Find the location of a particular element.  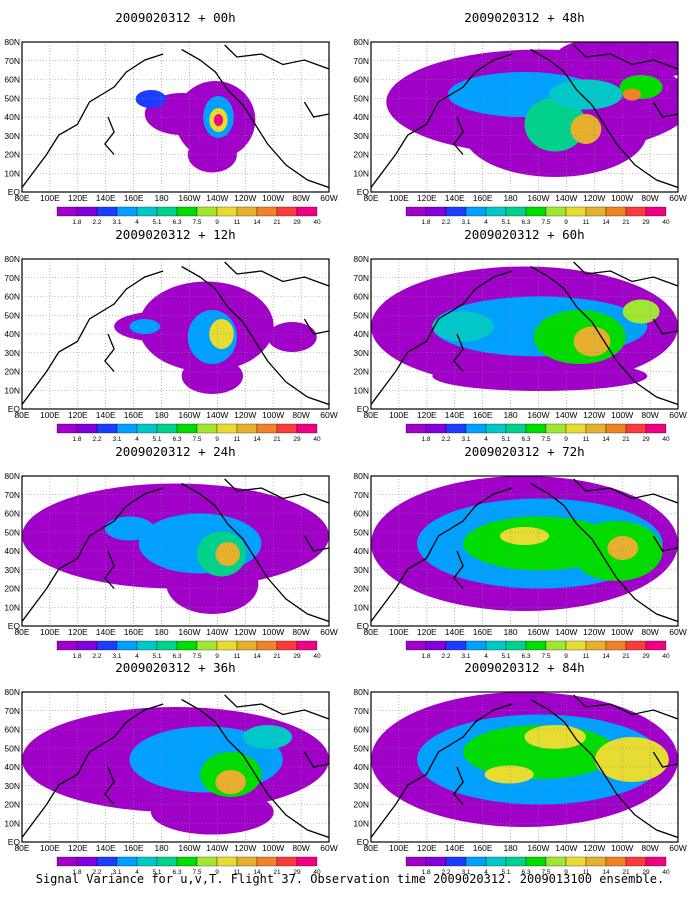

panel-title: 2009020312 + 36h is located at coordinates (175, 667).